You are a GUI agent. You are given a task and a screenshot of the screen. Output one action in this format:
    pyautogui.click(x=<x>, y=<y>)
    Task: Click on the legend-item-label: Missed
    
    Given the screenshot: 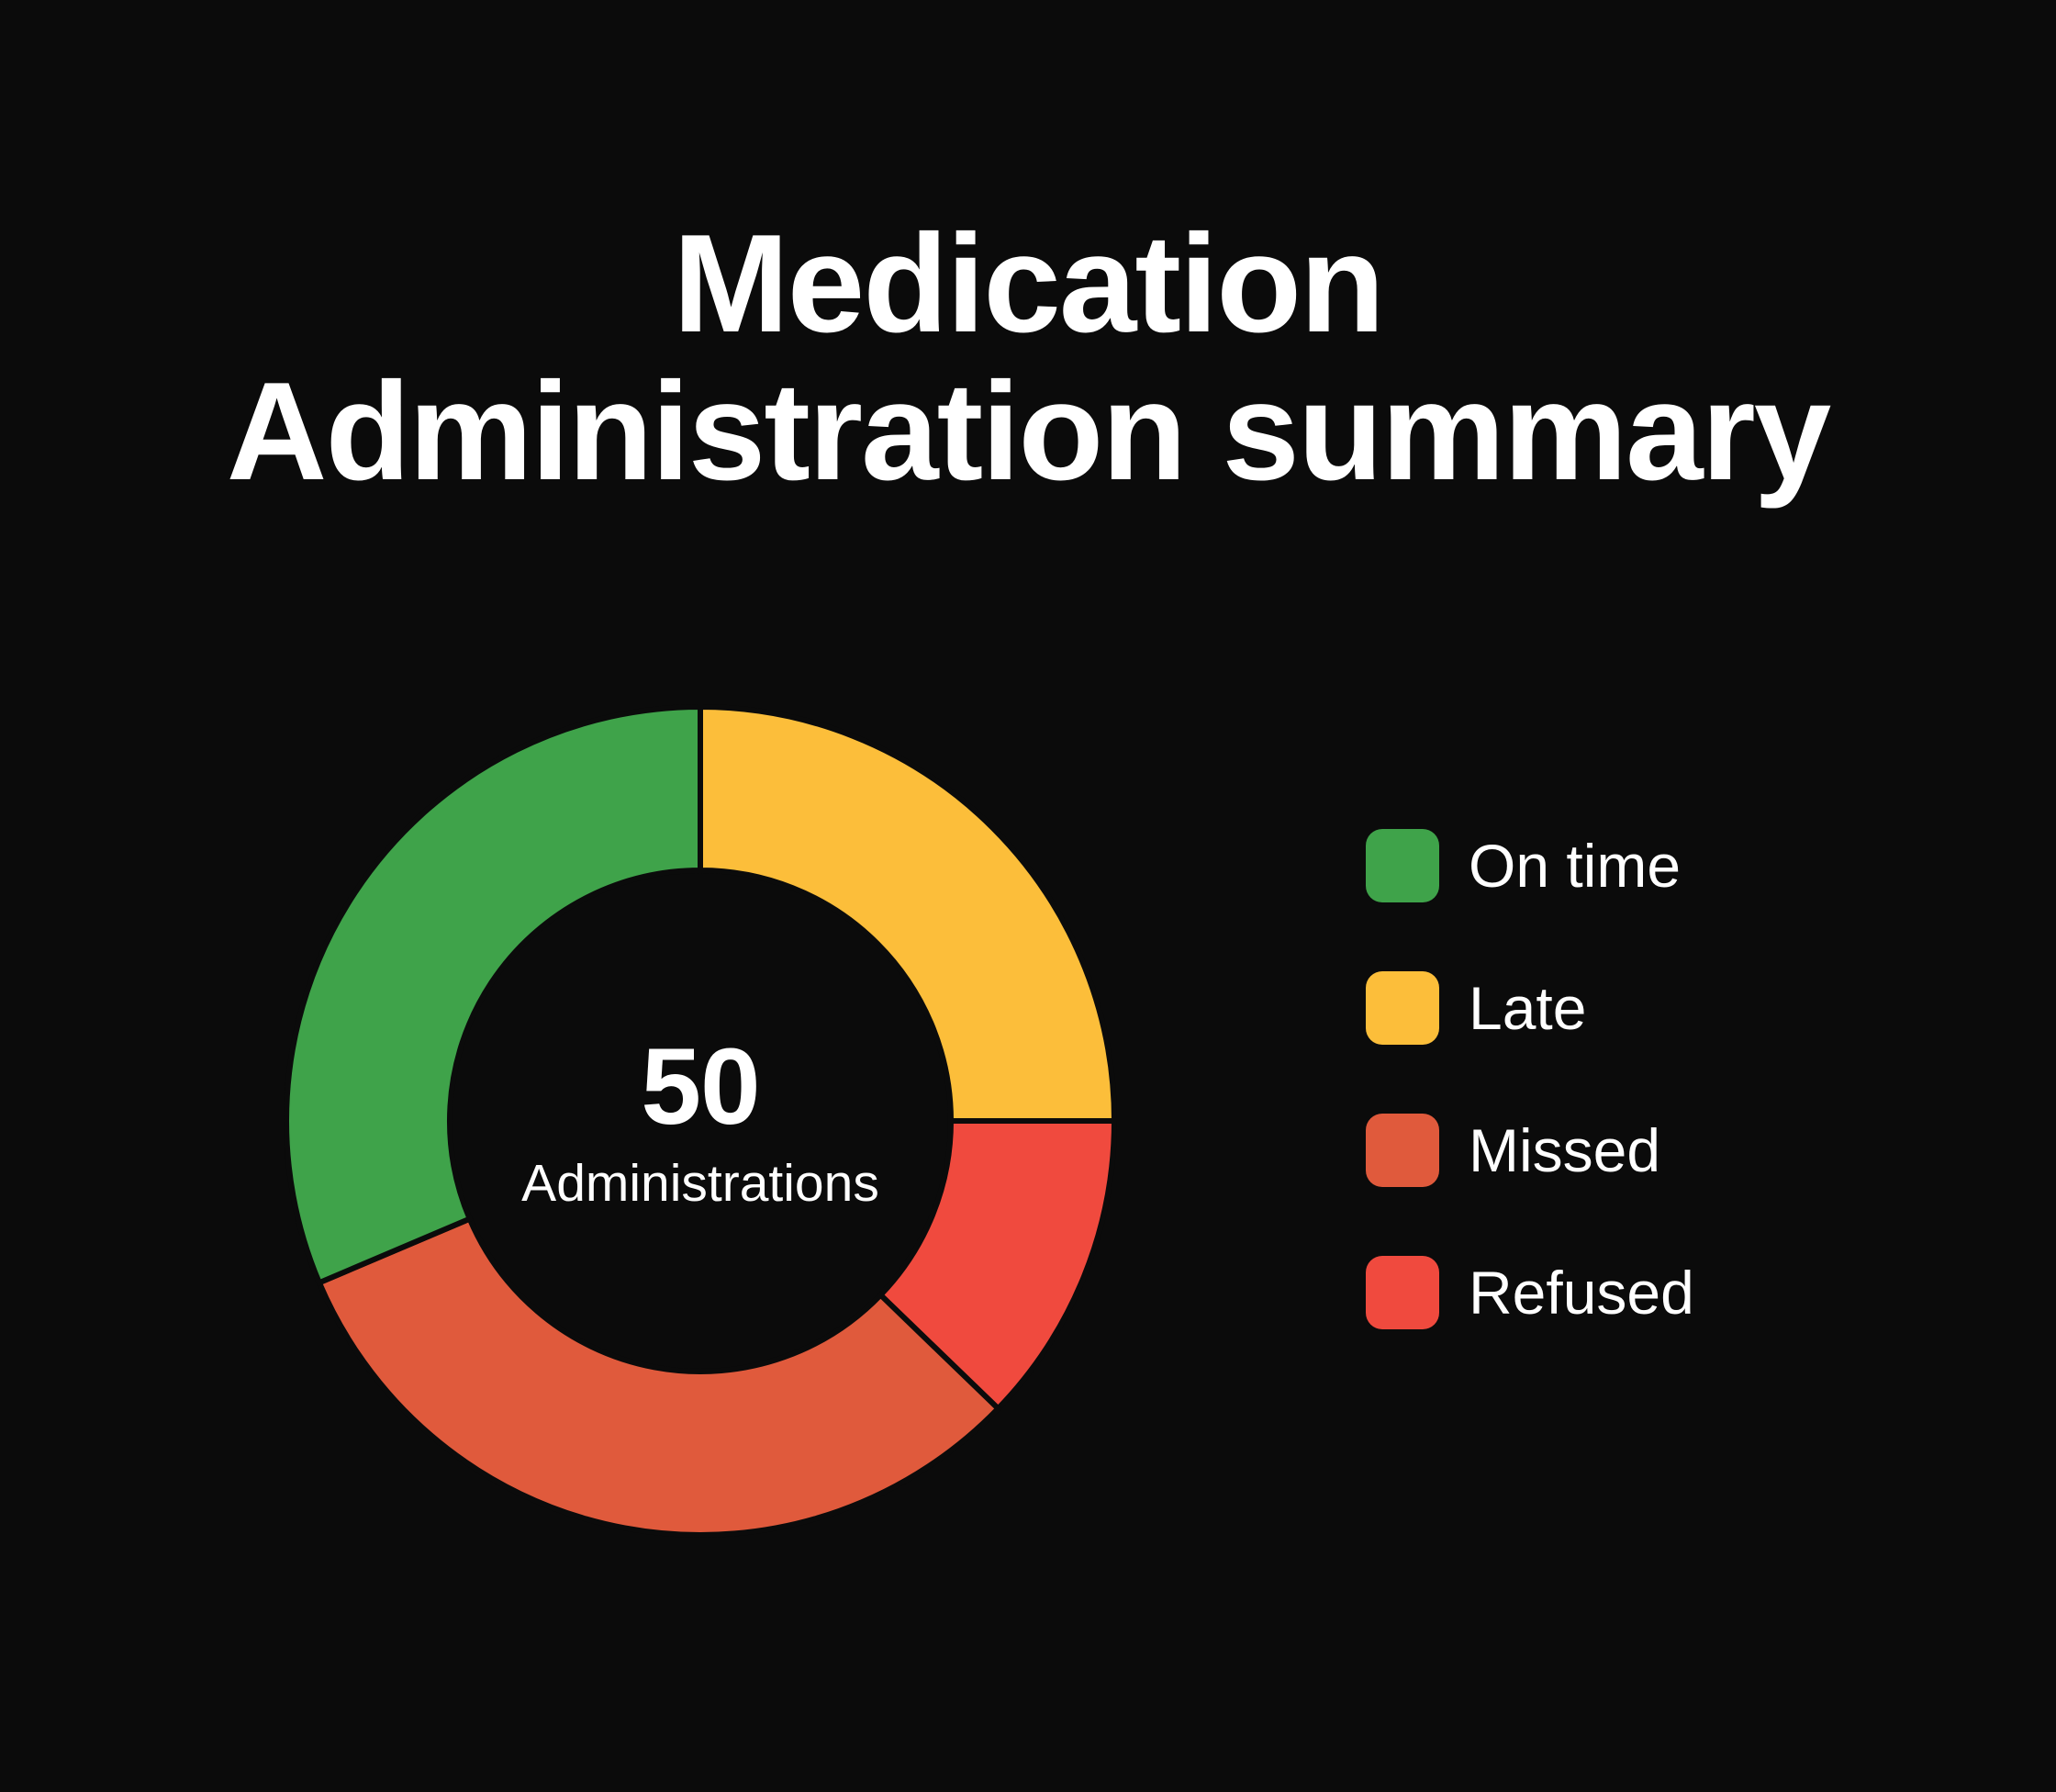 What is the action you would take?
    pyautogui.click(x=1565, y=1150)
    